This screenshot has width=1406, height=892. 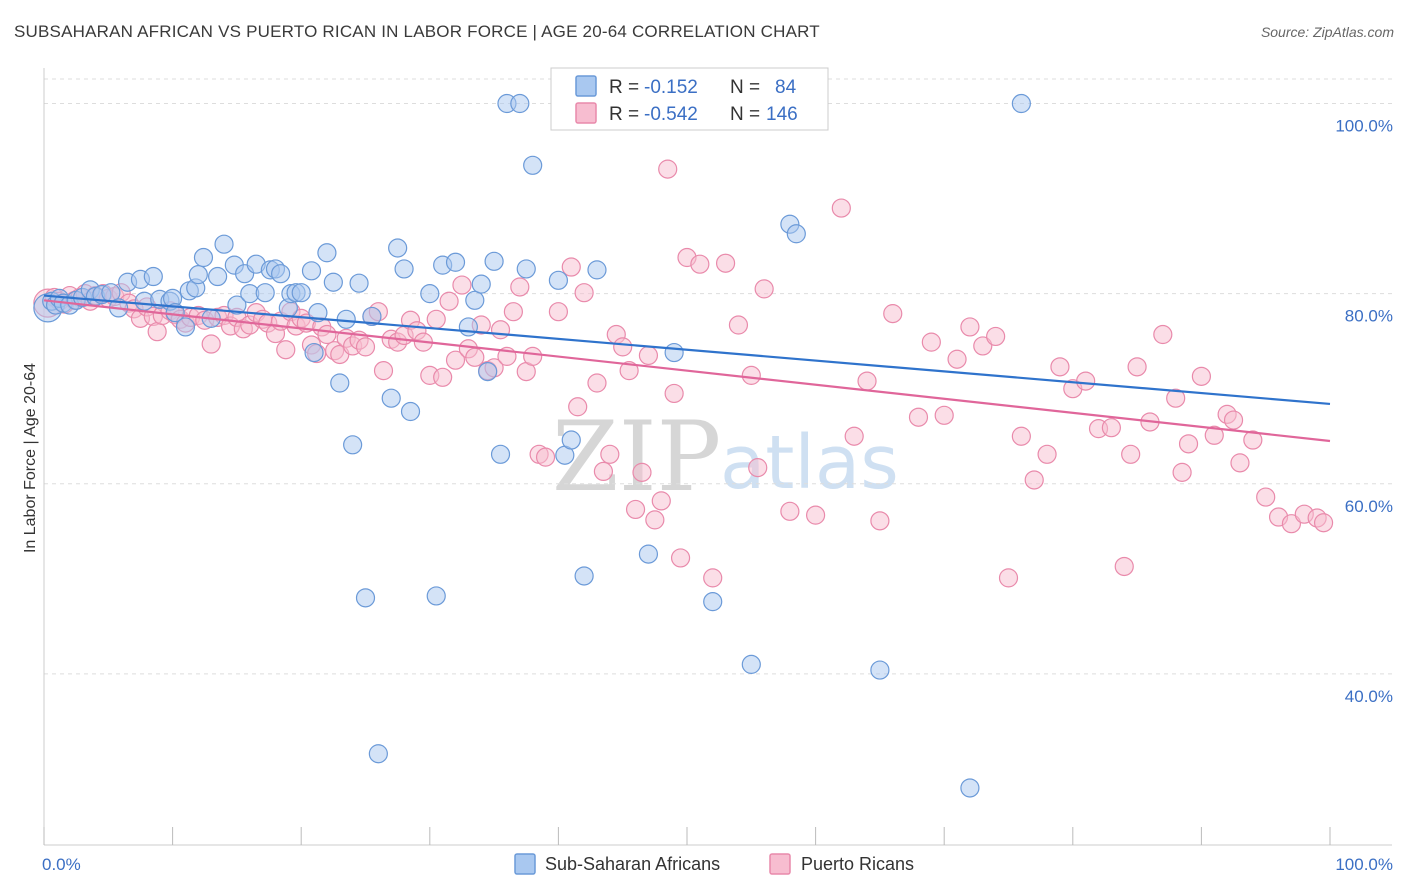 What do you see at coordinates (671, 114) in the screenshot?
I see `legend-r-value-pink: -0.542` at bounding box center [671, 114].